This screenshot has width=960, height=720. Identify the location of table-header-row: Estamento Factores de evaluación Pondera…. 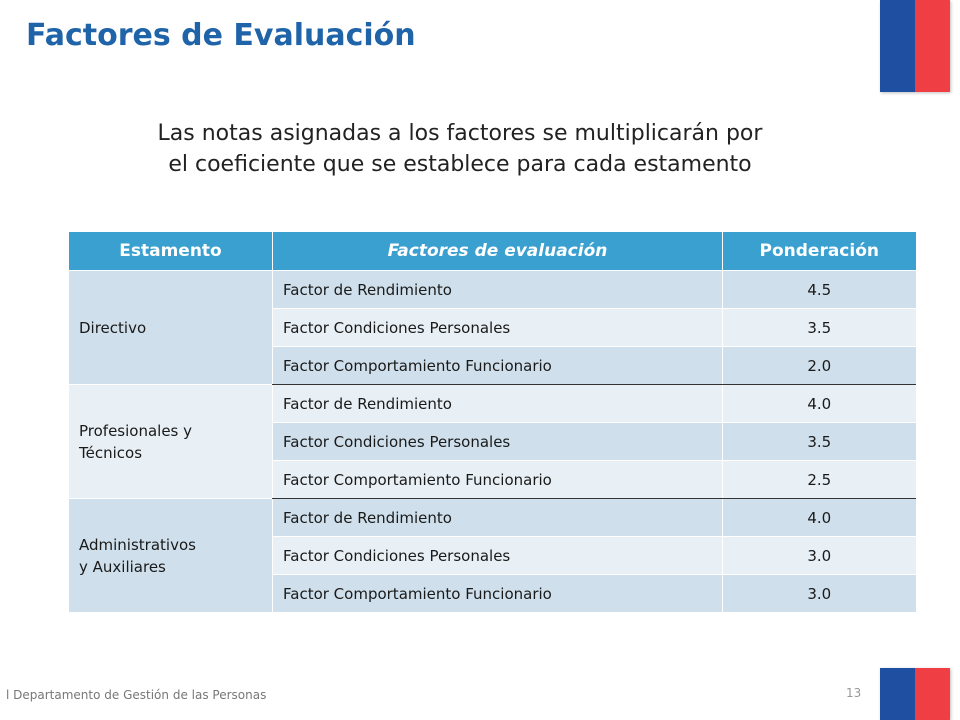
(492, 251).